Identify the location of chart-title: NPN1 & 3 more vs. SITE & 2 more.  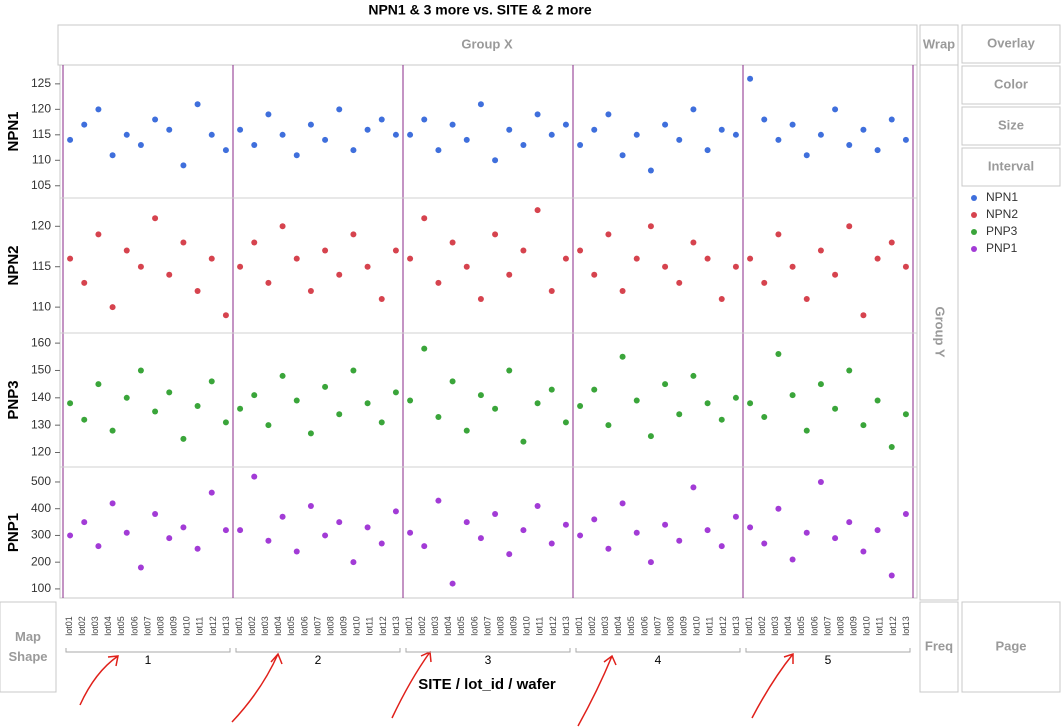
(480, 10).